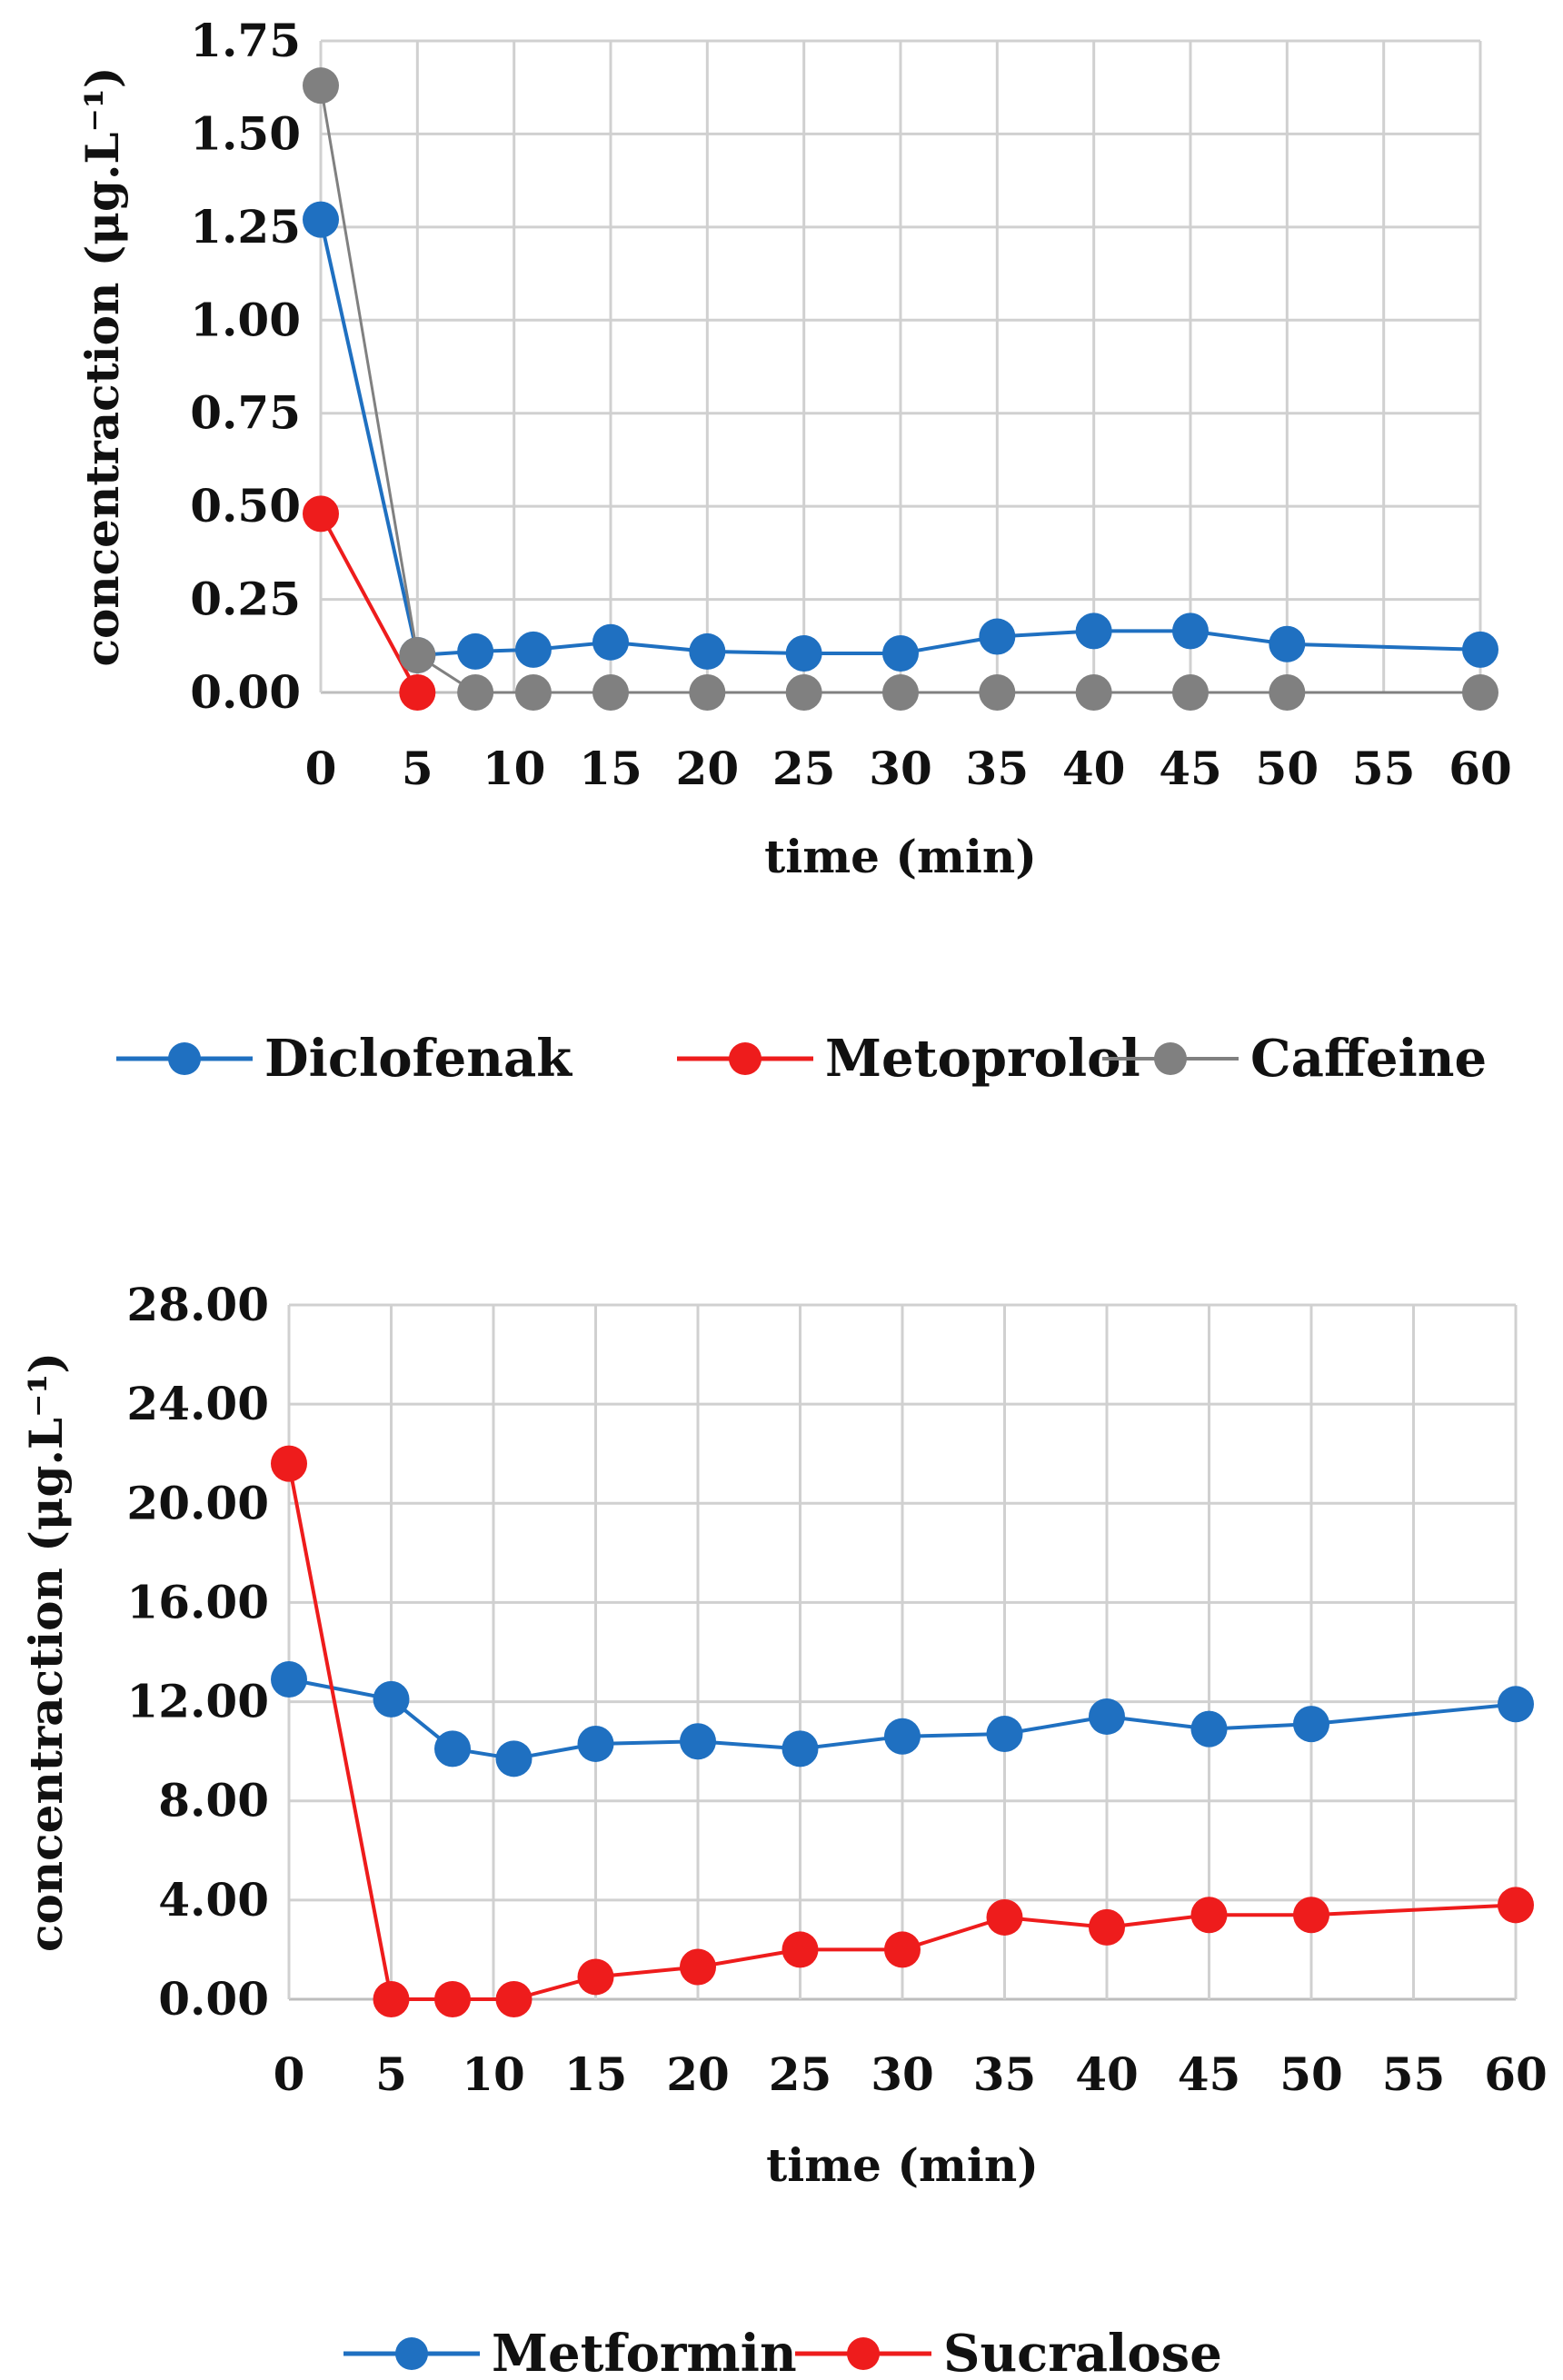  What do you see at coordinates (197, 1601) in the screenshot?
I see `y-tick-label: 16.00` at bounding box center [197, 1601].